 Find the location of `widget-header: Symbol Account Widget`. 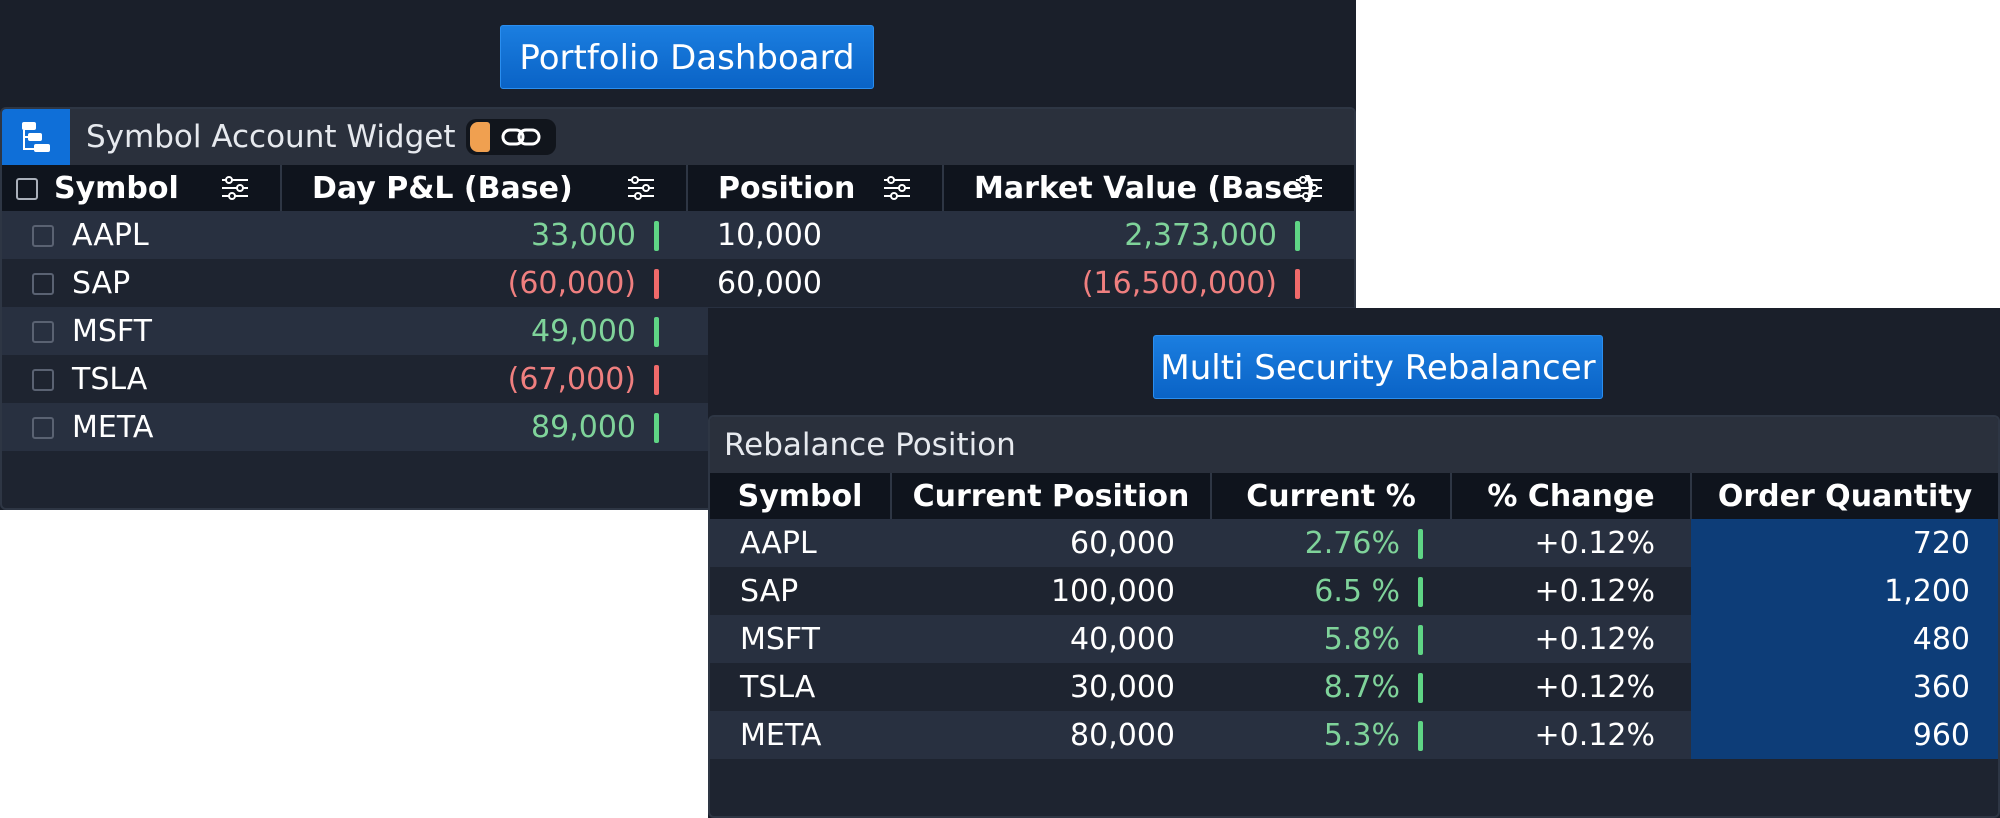

widget-header: Symbol Account Widget is located at coordinates (678, 137).